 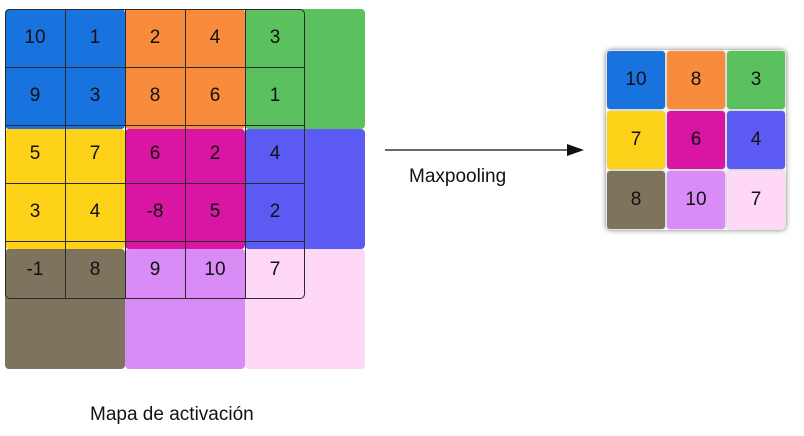 I want to click on pooled-output-grid: 10 8 3 7 6 4 8 10 7, so click(x=696, y=140).